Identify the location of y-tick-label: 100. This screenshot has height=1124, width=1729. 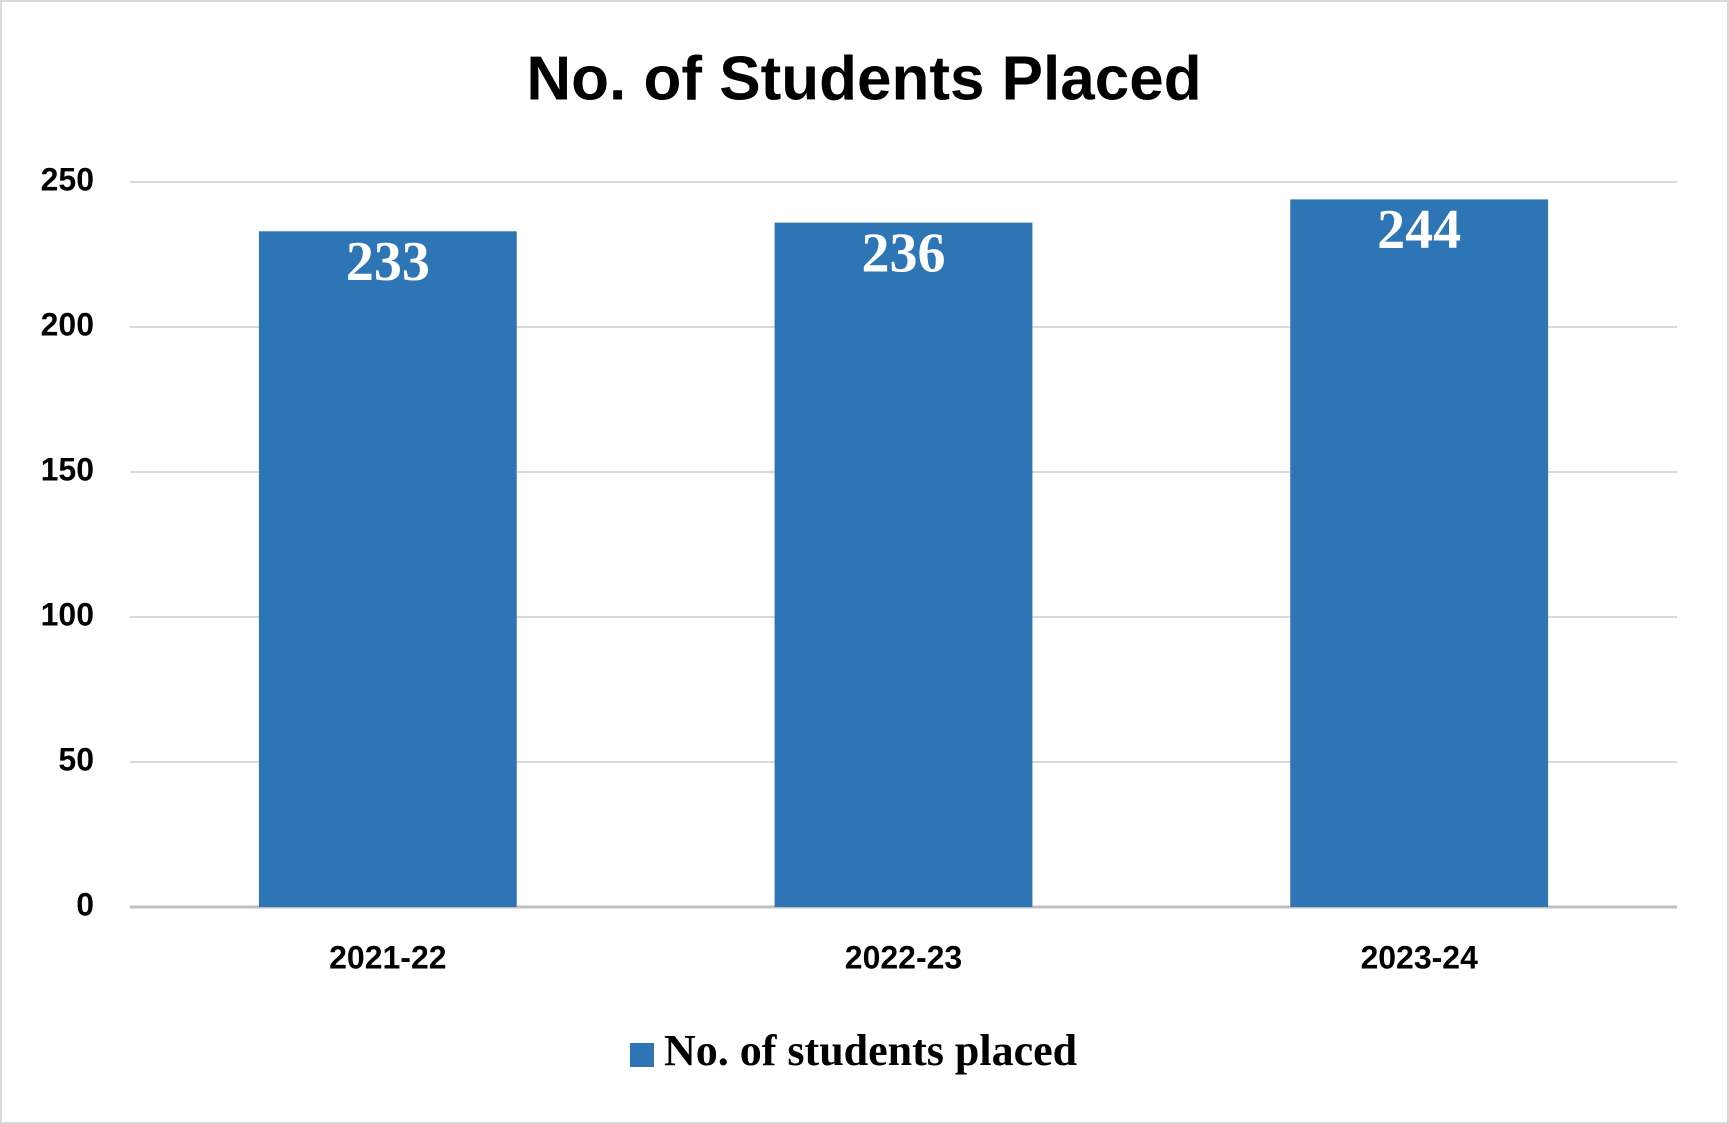
(67, 614).